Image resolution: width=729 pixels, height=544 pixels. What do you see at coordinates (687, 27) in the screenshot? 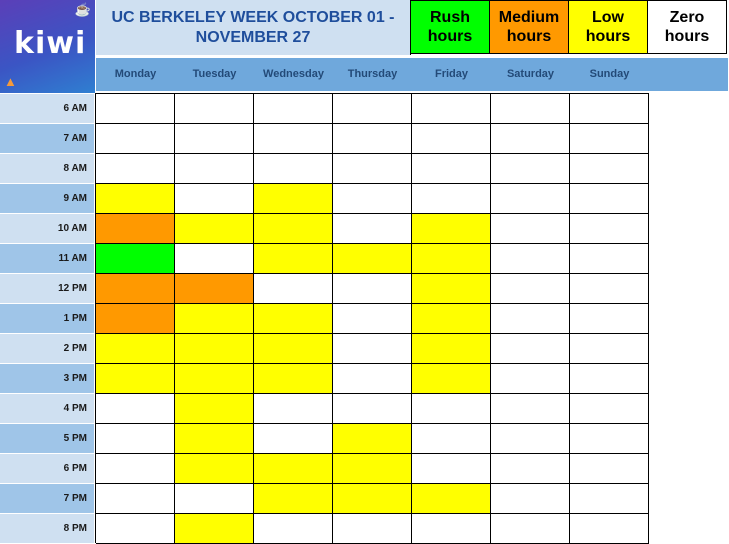
I see `legend-zero: Zero hours` at bounding box center [687, 27].